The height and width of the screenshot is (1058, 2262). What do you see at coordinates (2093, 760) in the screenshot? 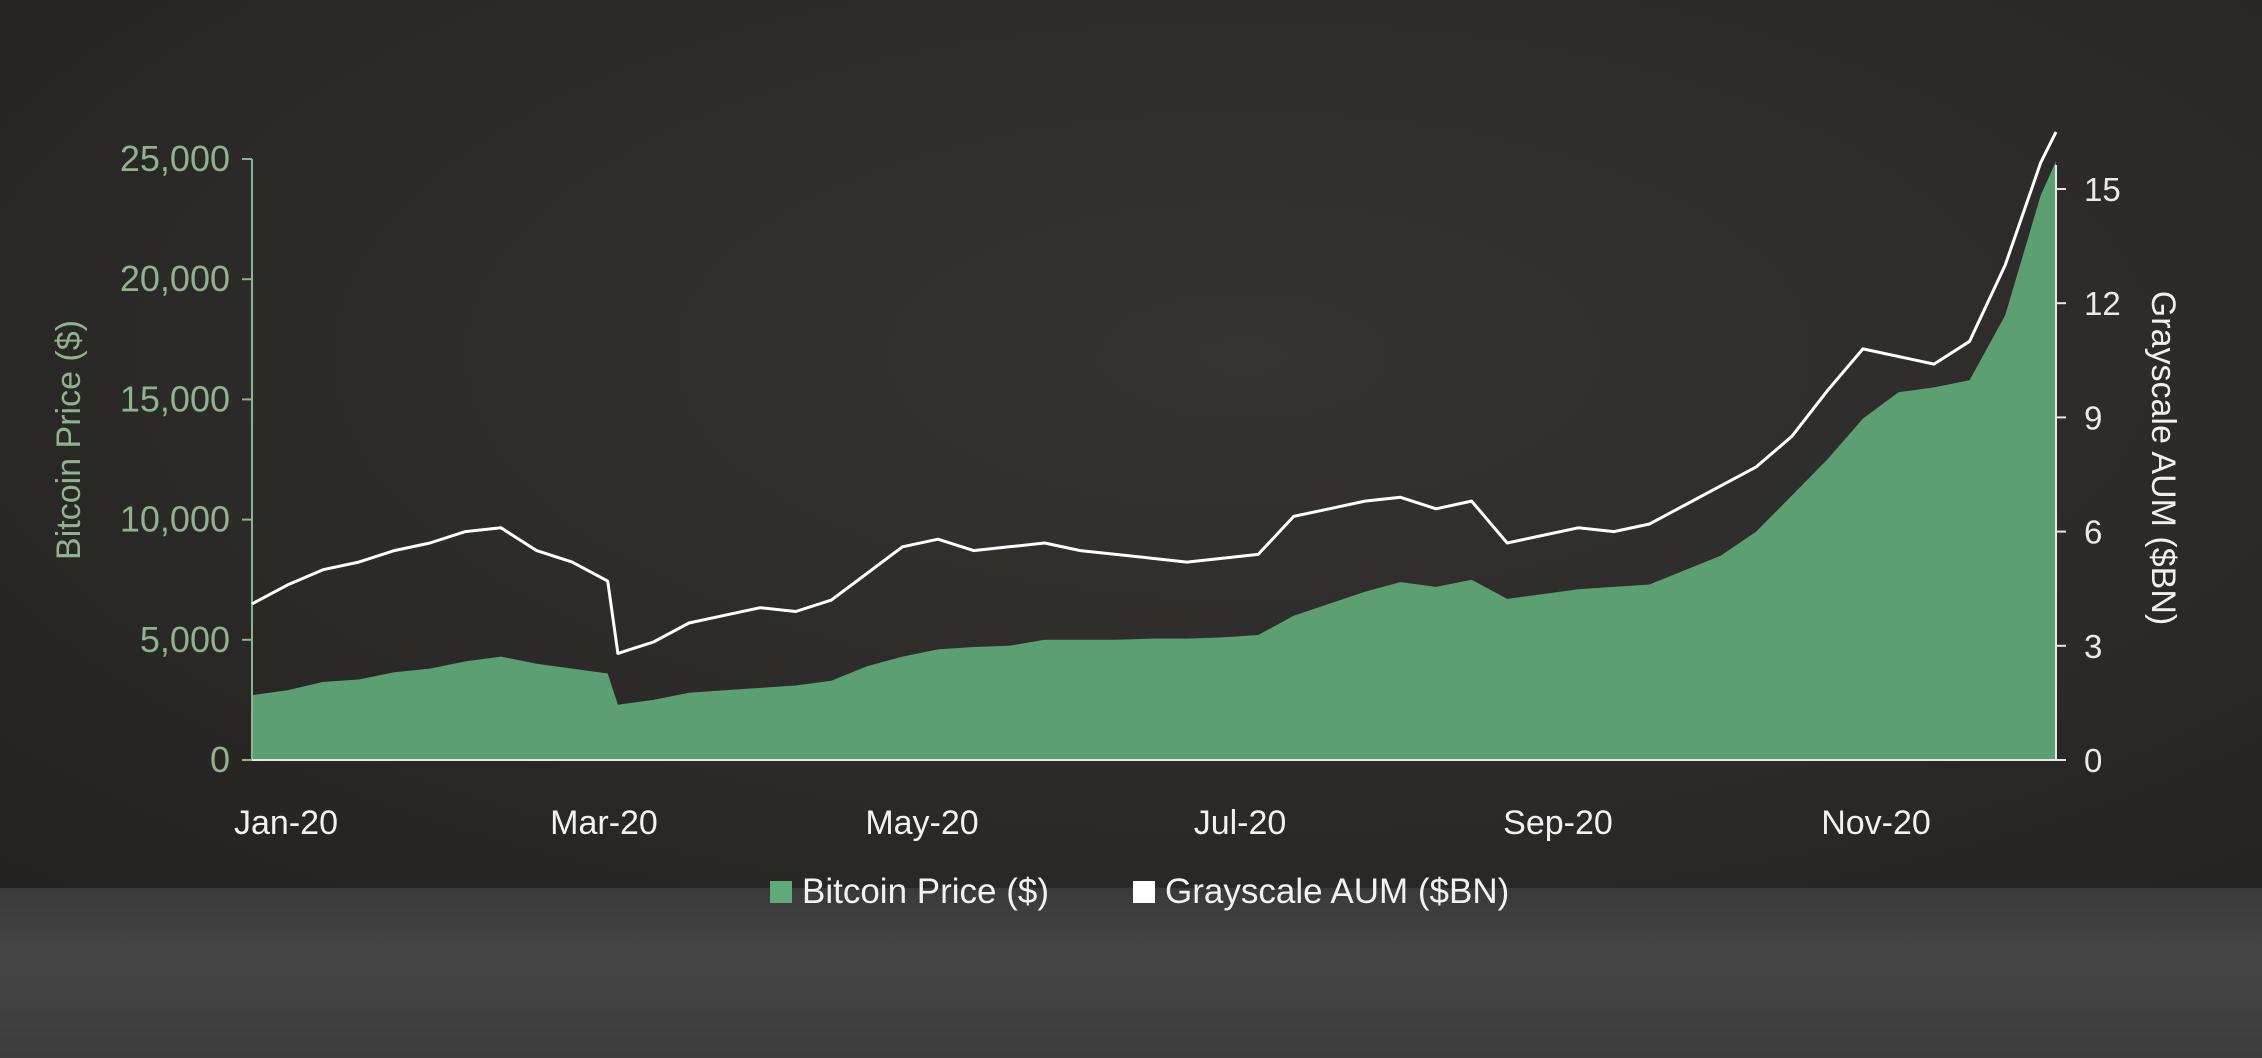
I see `right-tick-label: 0` at bounding box center [2093, 760].